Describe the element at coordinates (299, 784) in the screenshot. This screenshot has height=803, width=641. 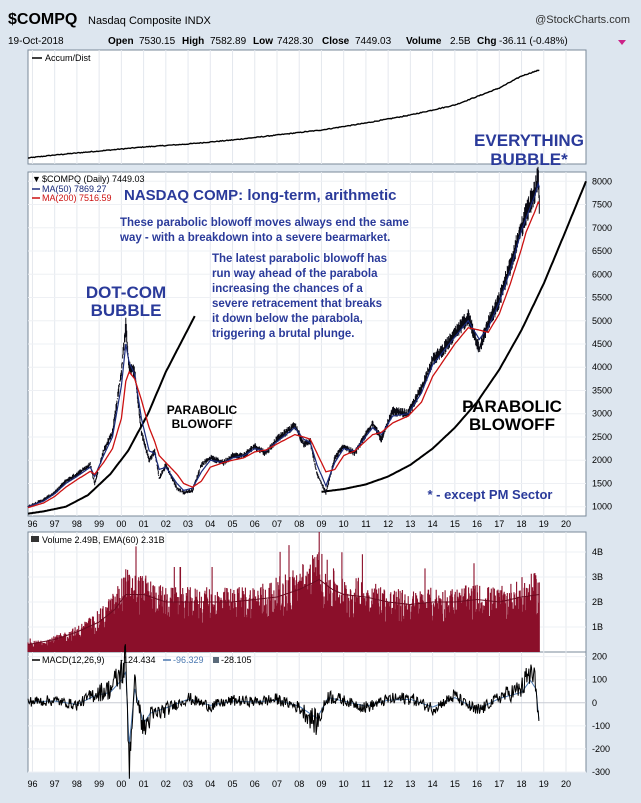
I see `x-tick-label: 08` at that location.